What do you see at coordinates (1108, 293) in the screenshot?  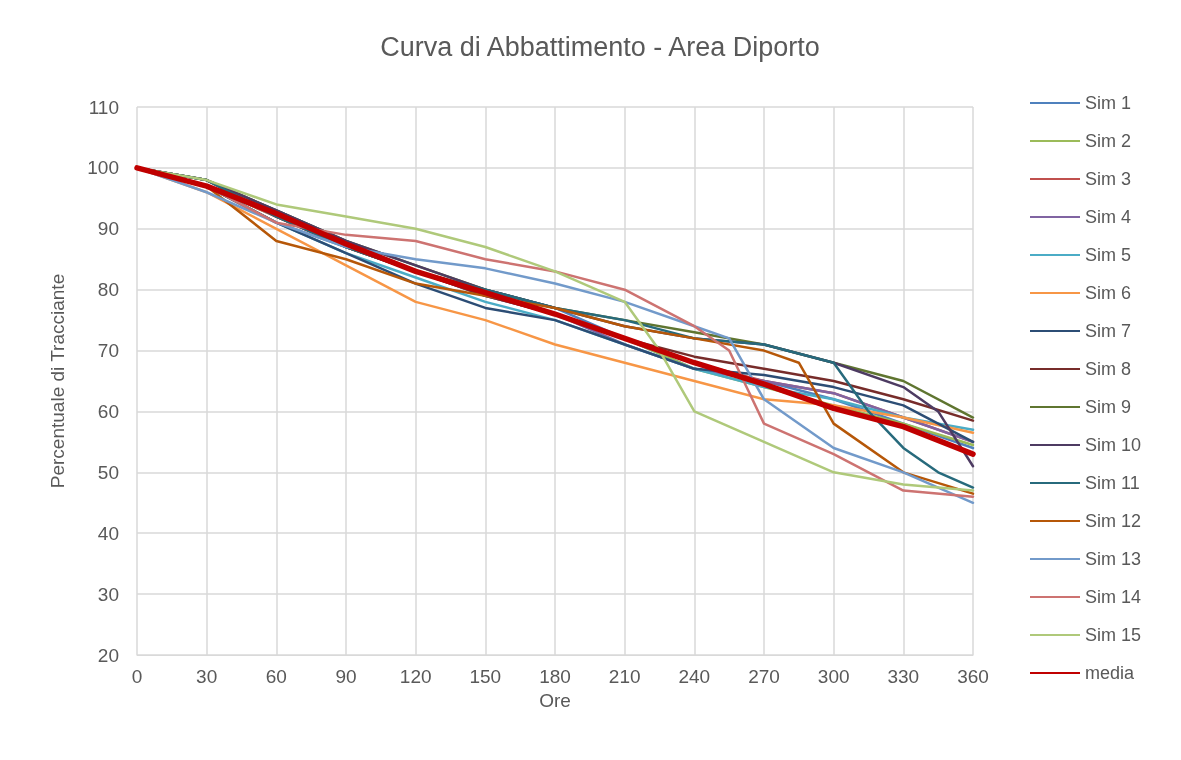 I see `legend-label: Sim 6` at bounding box center [1108, 293].